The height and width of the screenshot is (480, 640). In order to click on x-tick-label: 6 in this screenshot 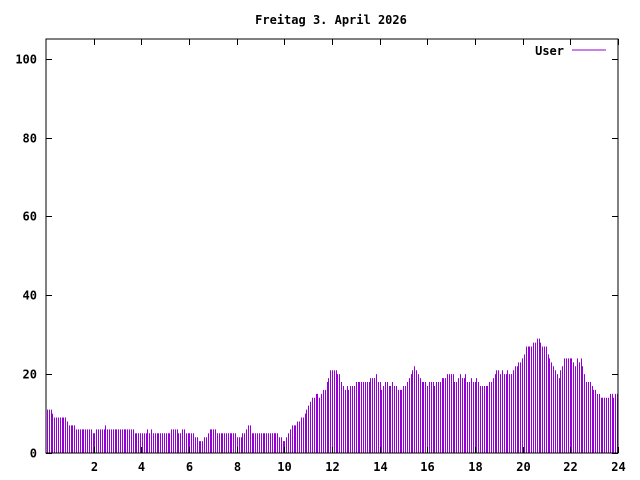, I will do `click(189, 467)`.